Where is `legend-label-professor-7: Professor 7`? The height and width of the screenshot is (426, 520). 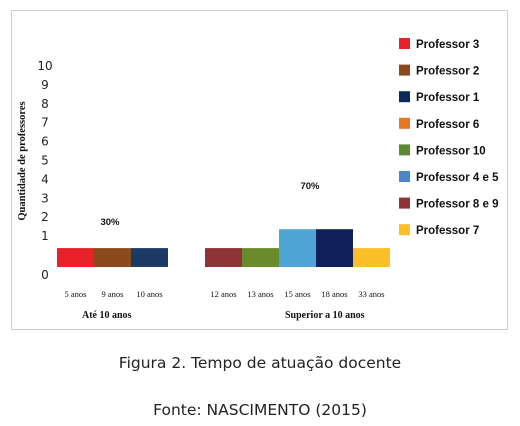 legend-label-professor-7: Professor 7 is located at coordinates (447, 231).